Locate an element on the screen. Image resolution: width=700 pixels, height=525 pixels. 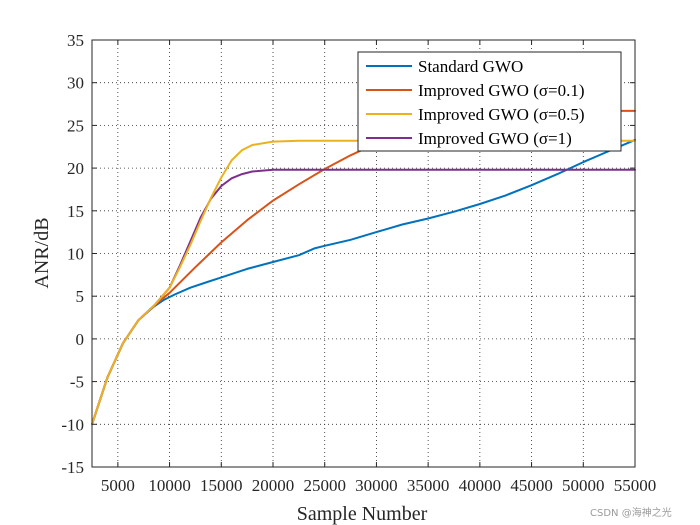
legend-label-improved-gwo-0-5: Improved GWO (σ=0.5) is located at coordinates (501, 114).